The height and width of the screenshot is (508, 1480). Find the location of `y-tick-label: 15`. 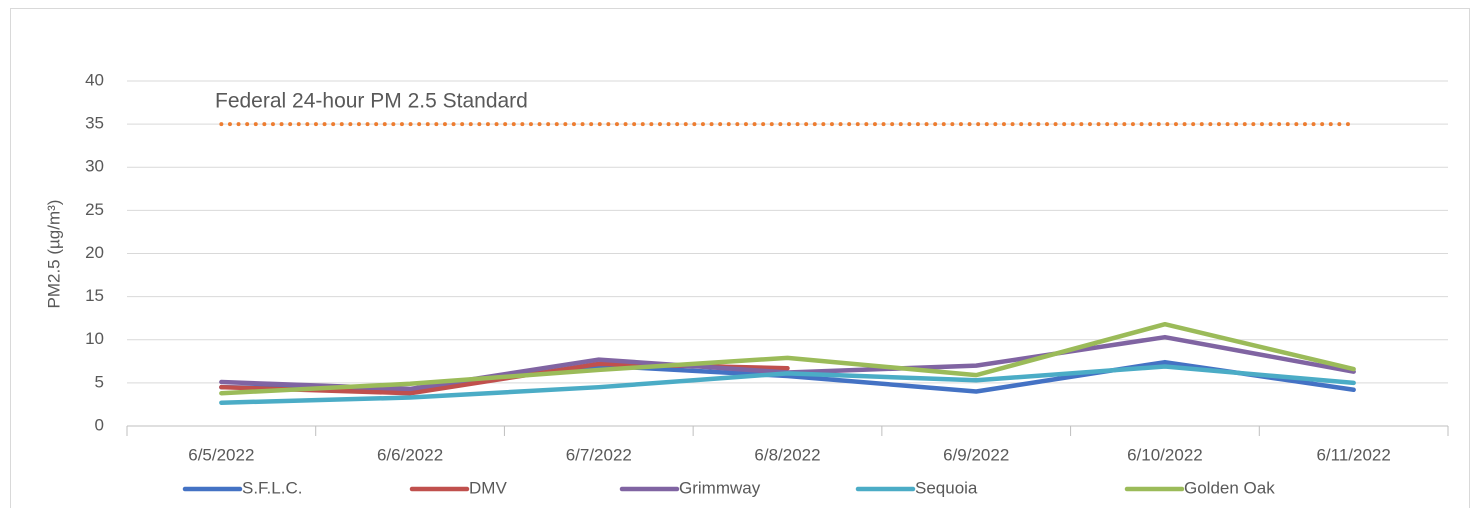

y-tick-label: 15 is located at coordinates (94, 295).